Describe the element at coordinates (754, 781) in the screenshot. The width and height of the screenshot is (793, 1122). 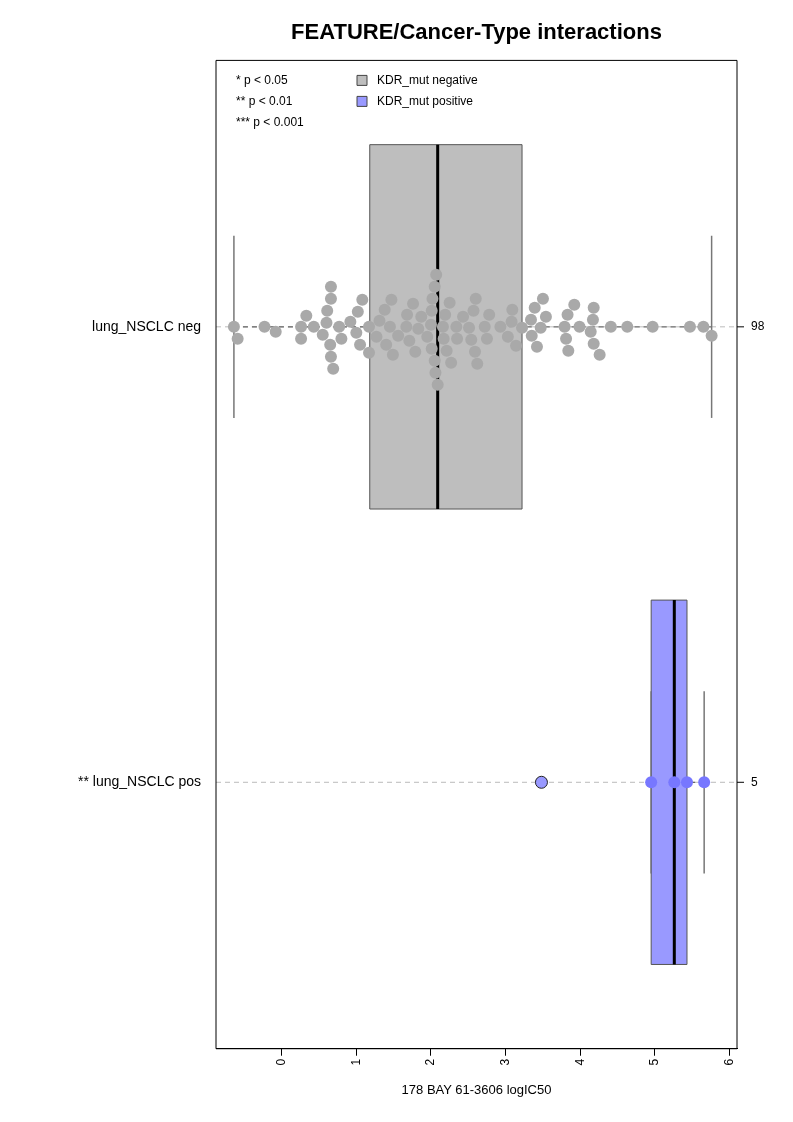
I see `y2-tick-label: 5` at that location.